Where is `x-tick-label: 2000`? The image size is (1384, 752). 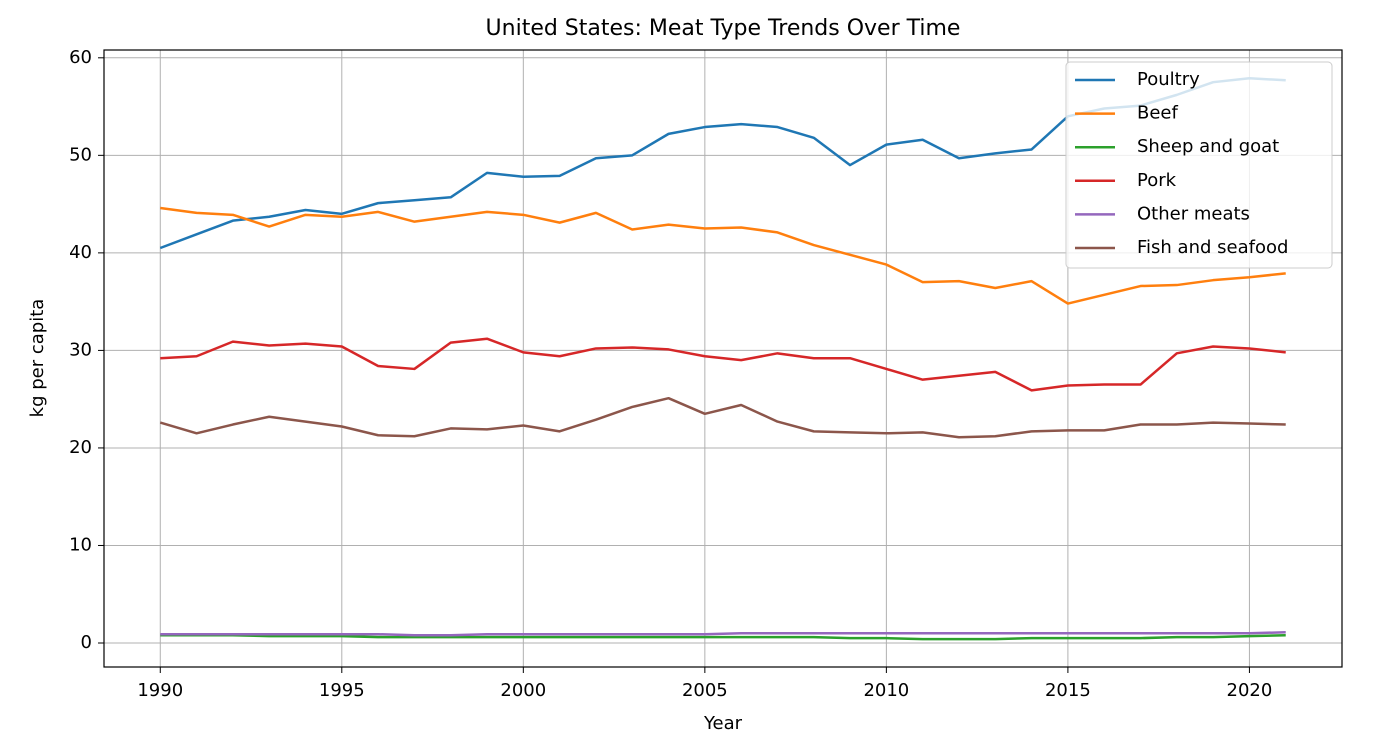 x-tick-label: 2000 is located at coordinates (523, 690).